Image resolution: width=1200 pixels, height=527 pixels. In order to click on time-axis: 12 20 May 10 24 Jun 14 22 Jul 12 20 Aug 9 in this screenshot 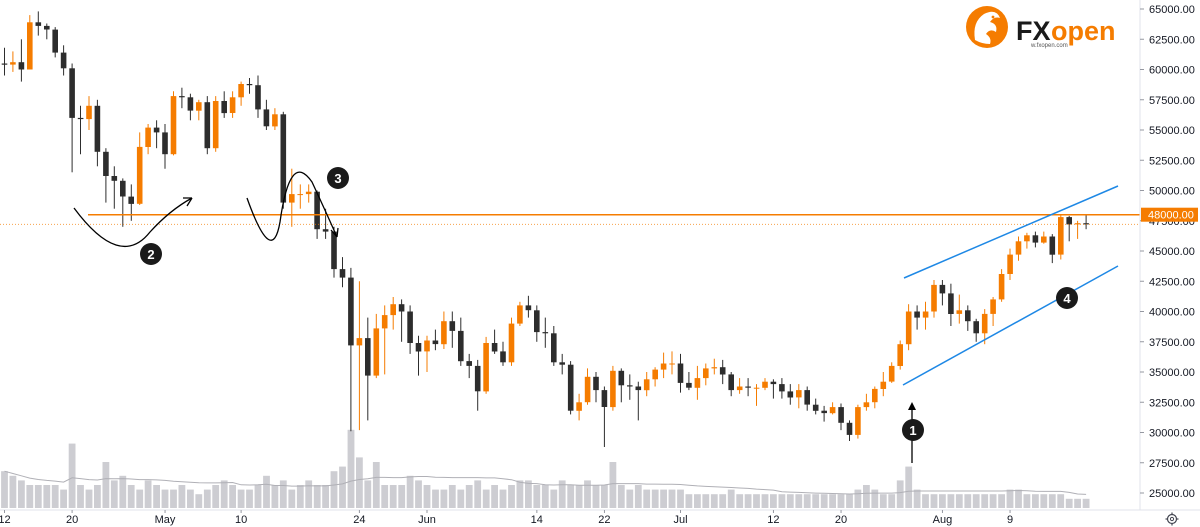, I will do `click(506, 518)`.